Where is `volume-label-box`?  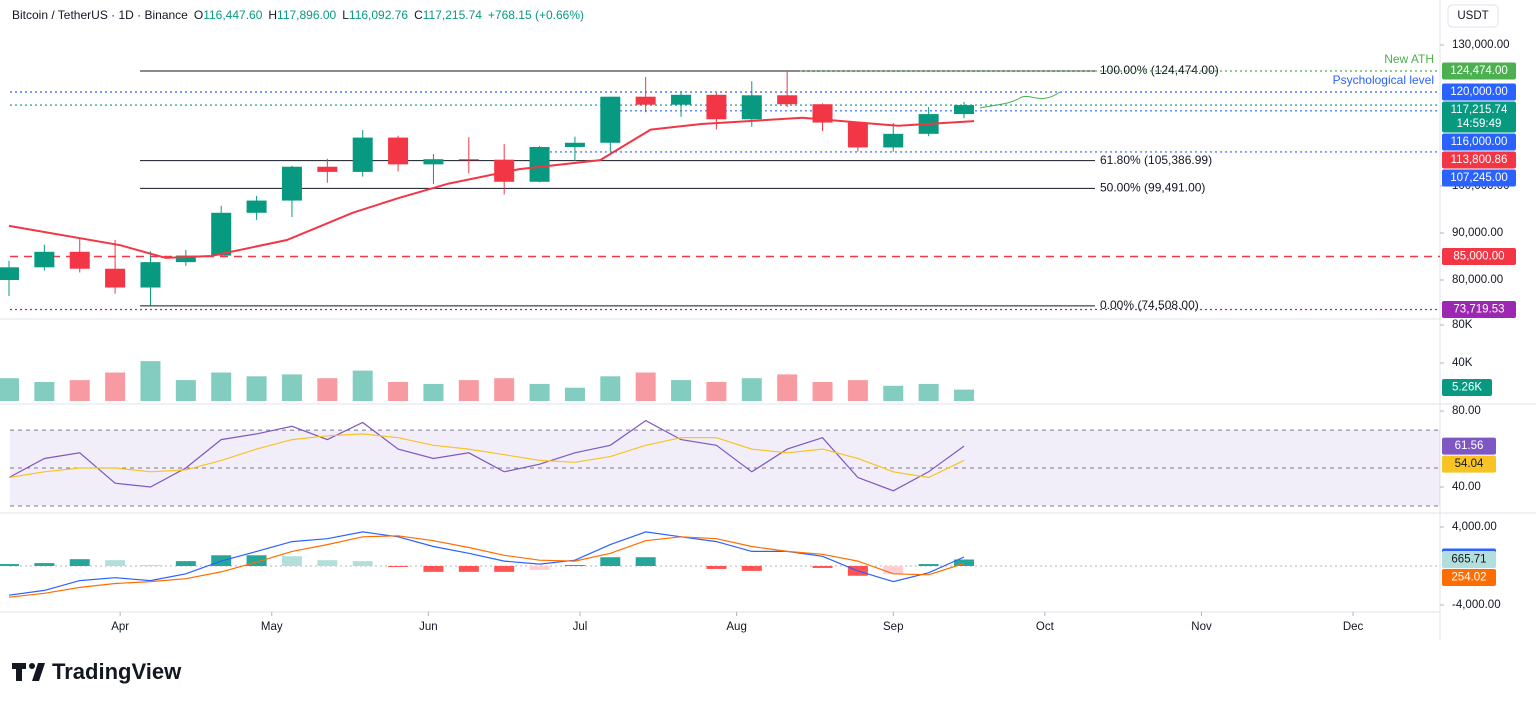
volume-label-box is located at coordinates (1467, 388).